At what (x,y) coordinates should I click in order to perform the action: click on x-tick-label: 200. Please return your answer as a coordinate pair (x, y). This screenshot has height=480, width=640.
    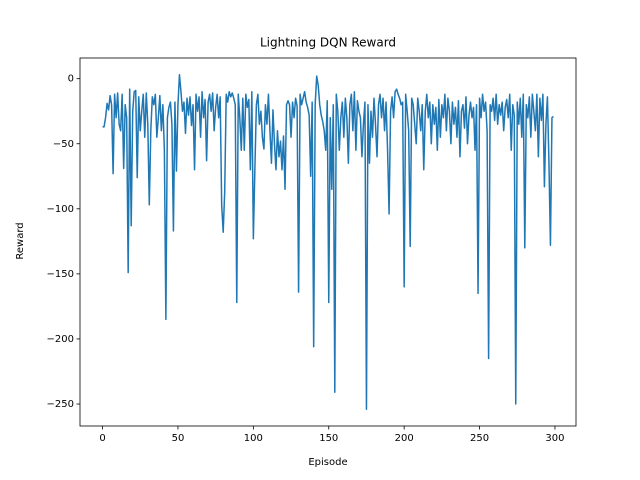
    Looking at the image, I should click on (404, 438).